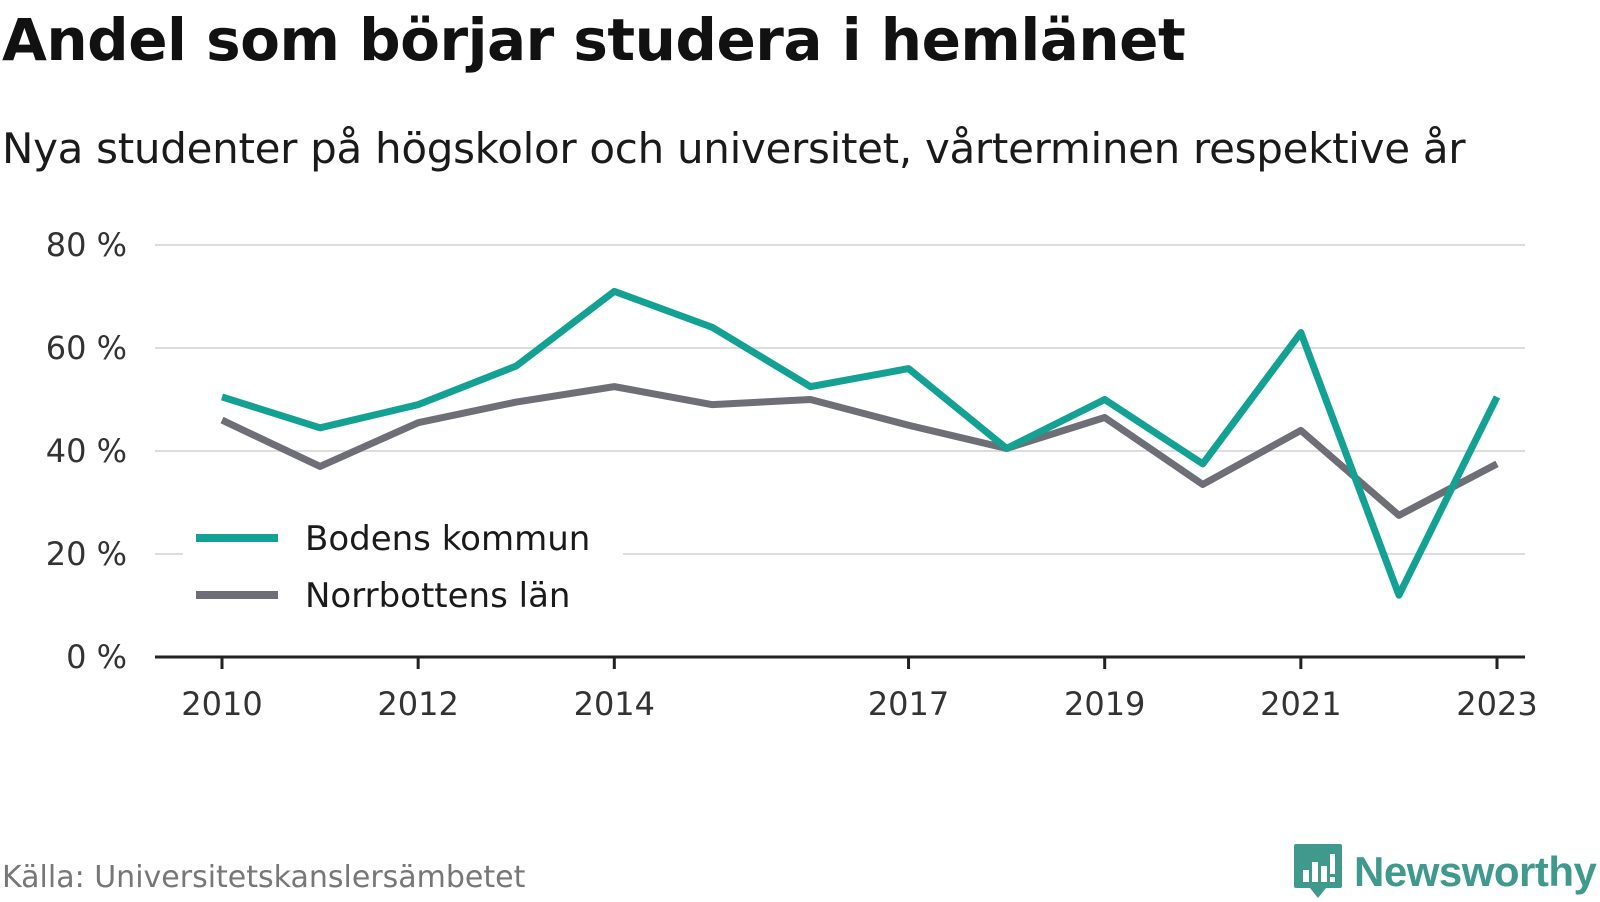 The image size is (1600, 902). I want to click on legend-background, so click(403, 566).